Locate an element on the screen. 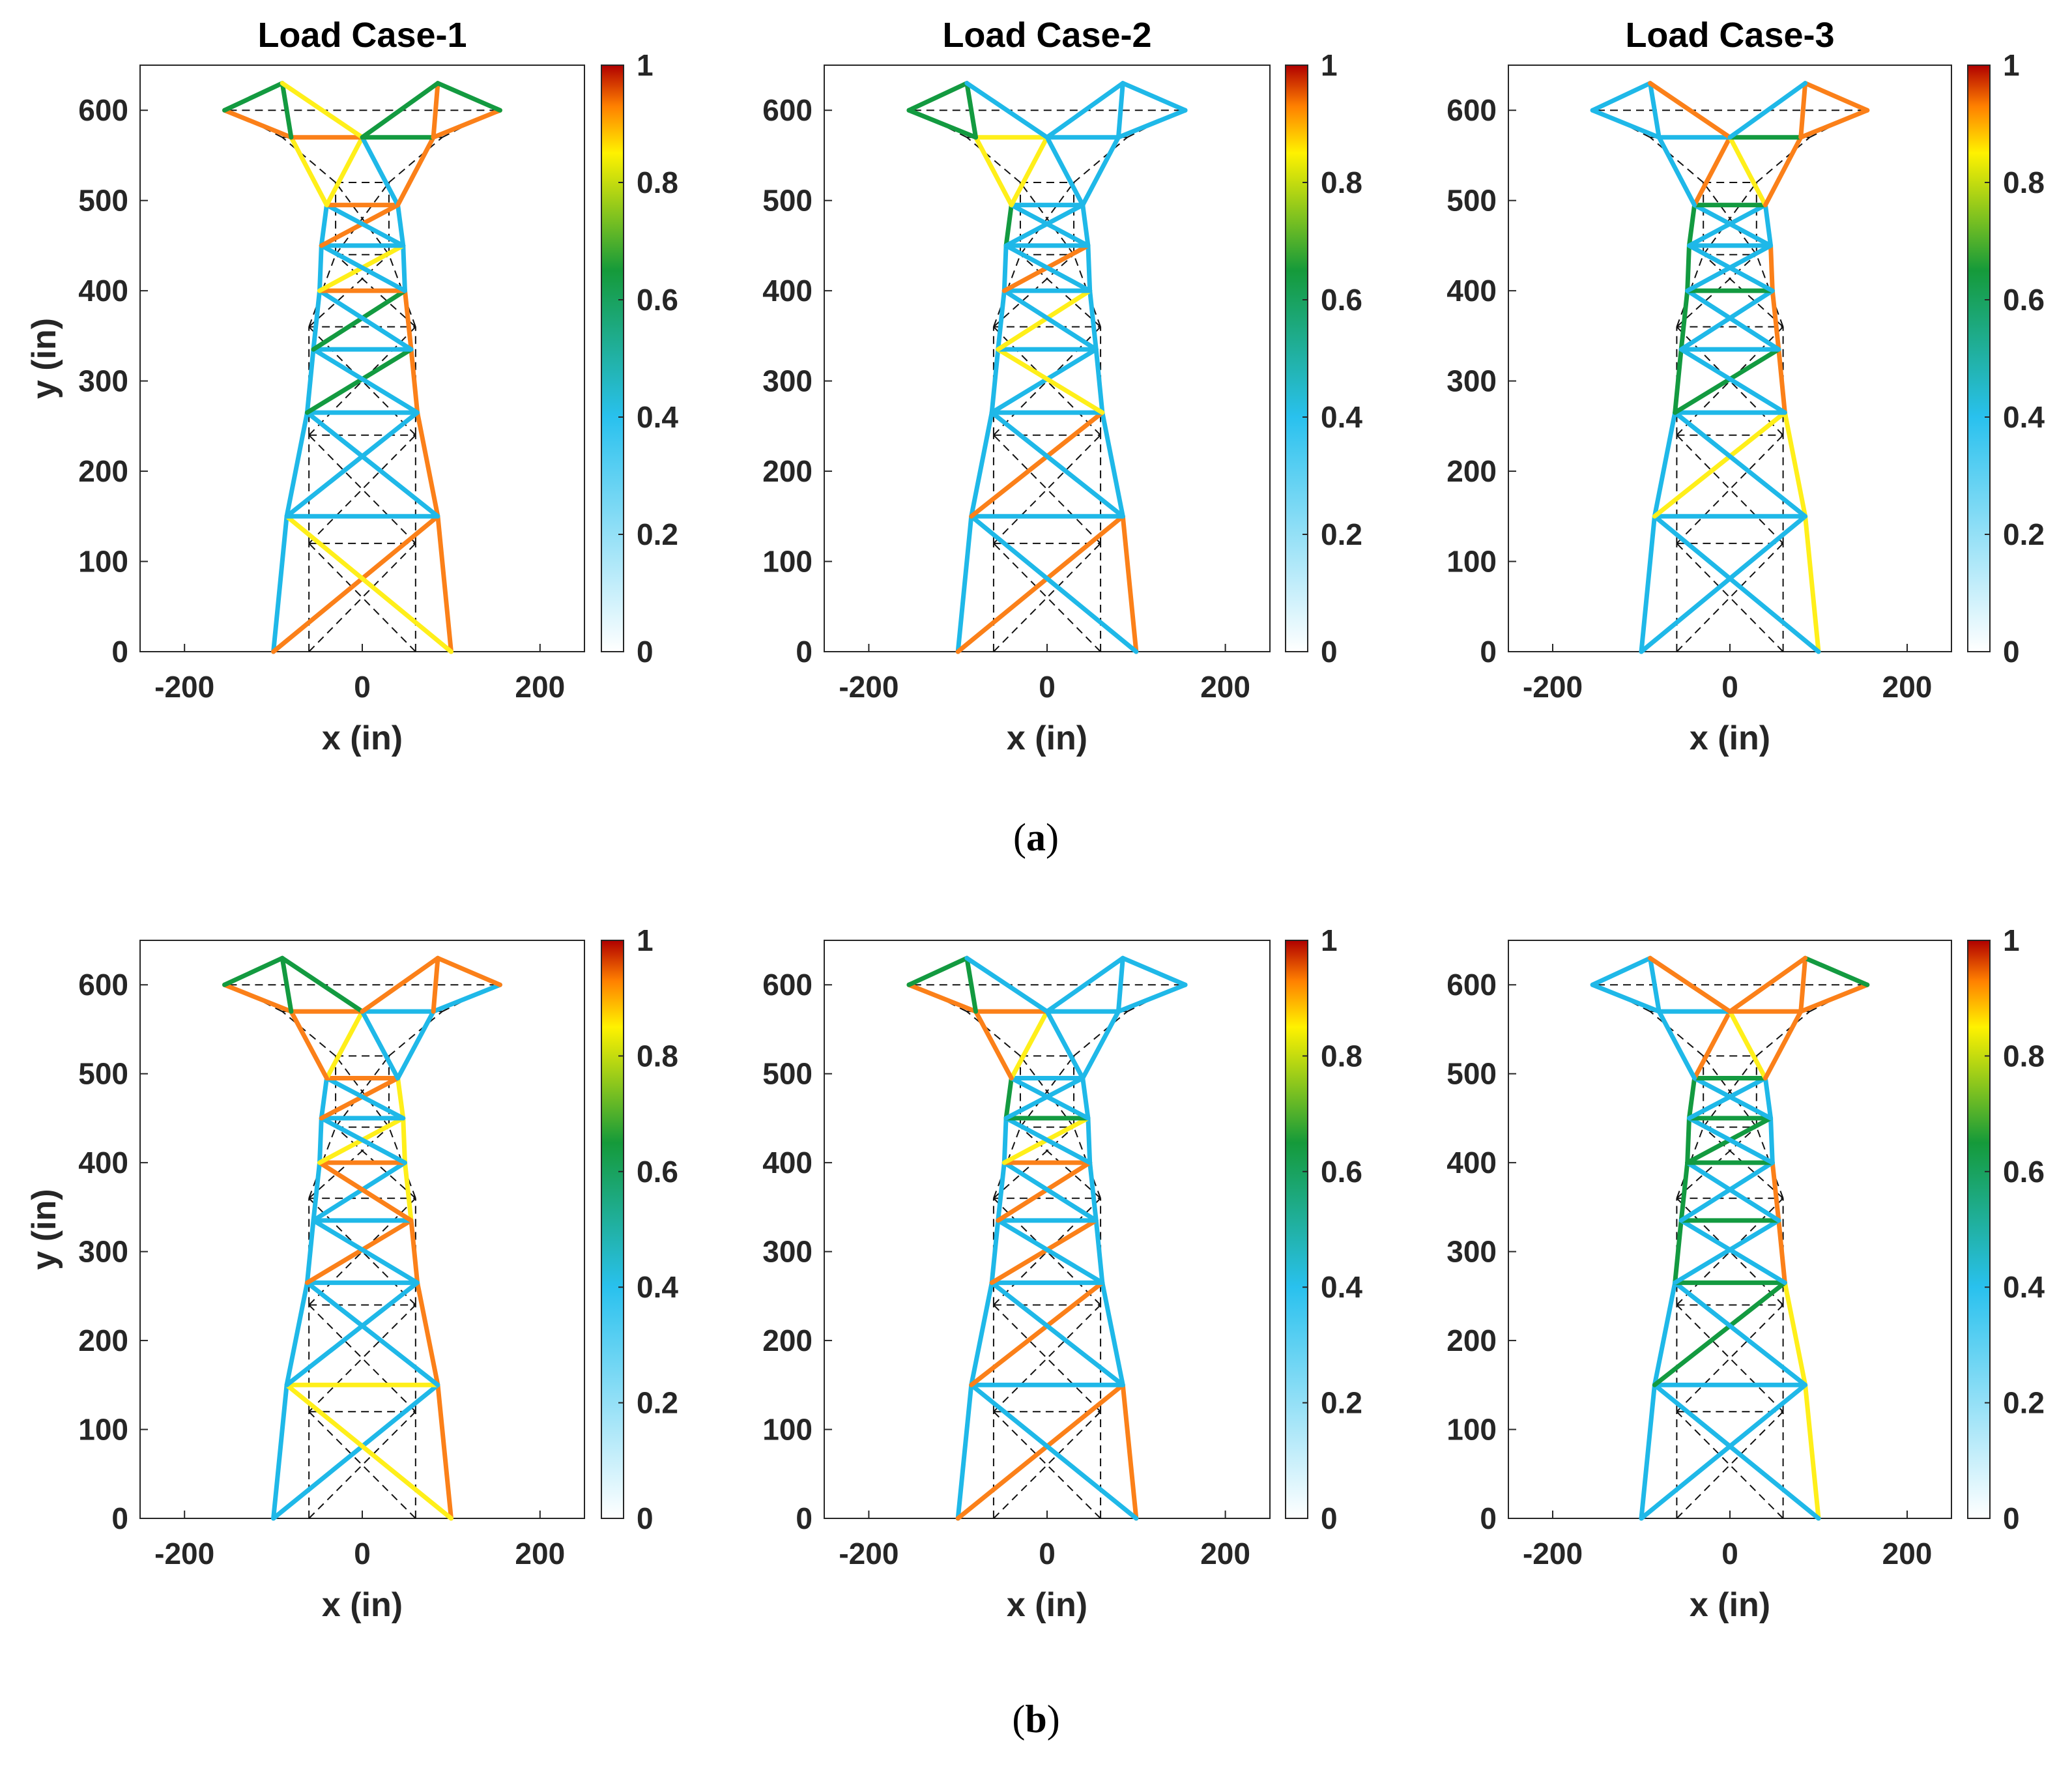 The height and width of the screenshot is (1781, 2072). colorbar-tick-label: 0.6 is located at coordinates (657, 1172).